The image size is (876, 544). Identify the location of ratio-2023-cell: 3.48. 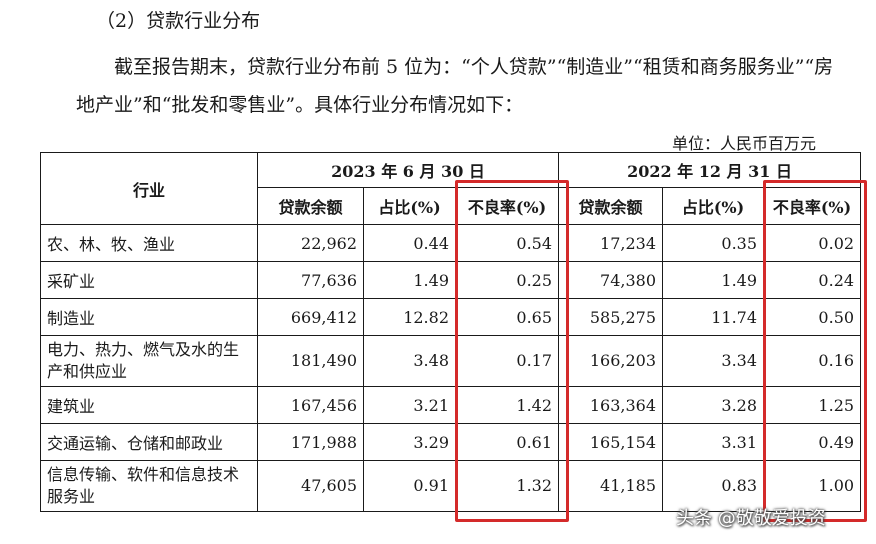
(409, 361).